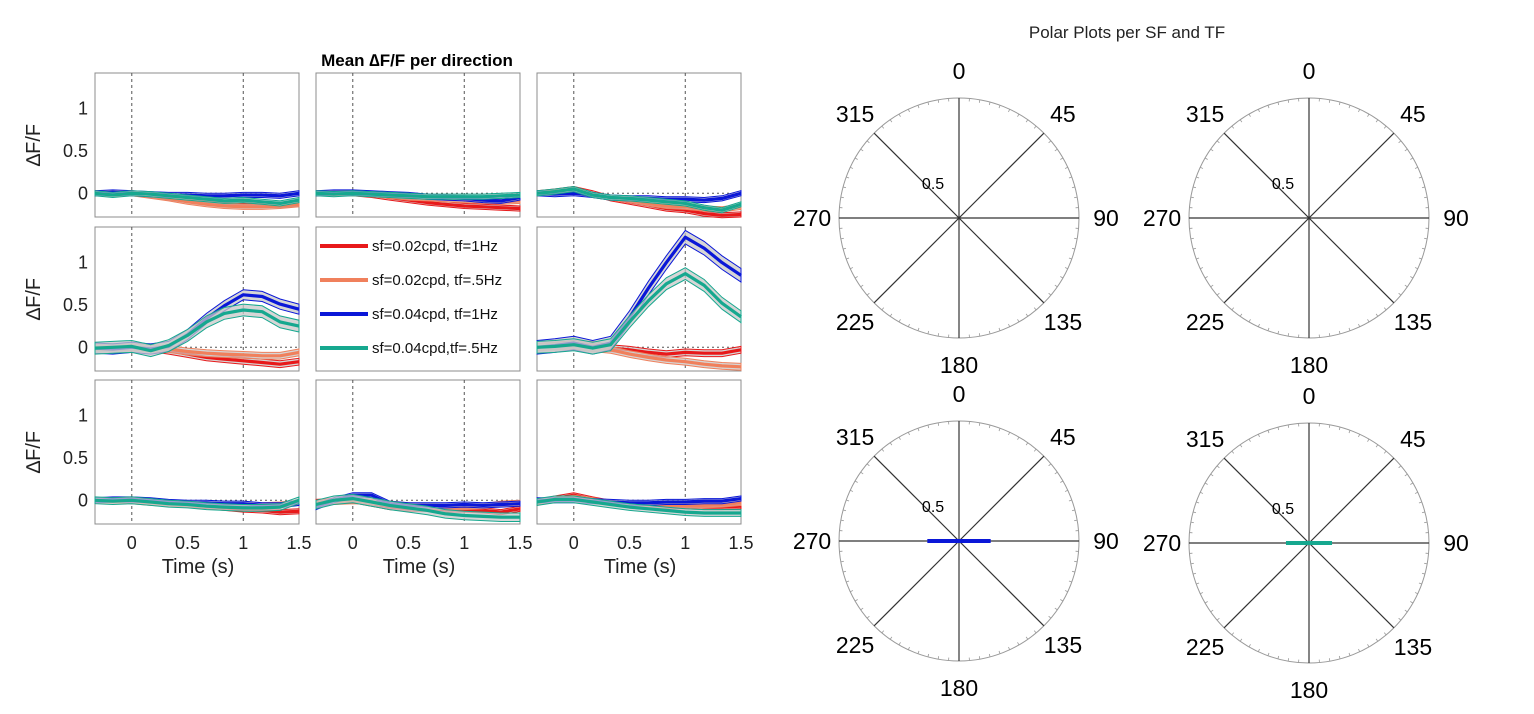  I want to click on trace-panel-r2c1: 0 0.5 1 1.5 Time (s), so click(424, 478).